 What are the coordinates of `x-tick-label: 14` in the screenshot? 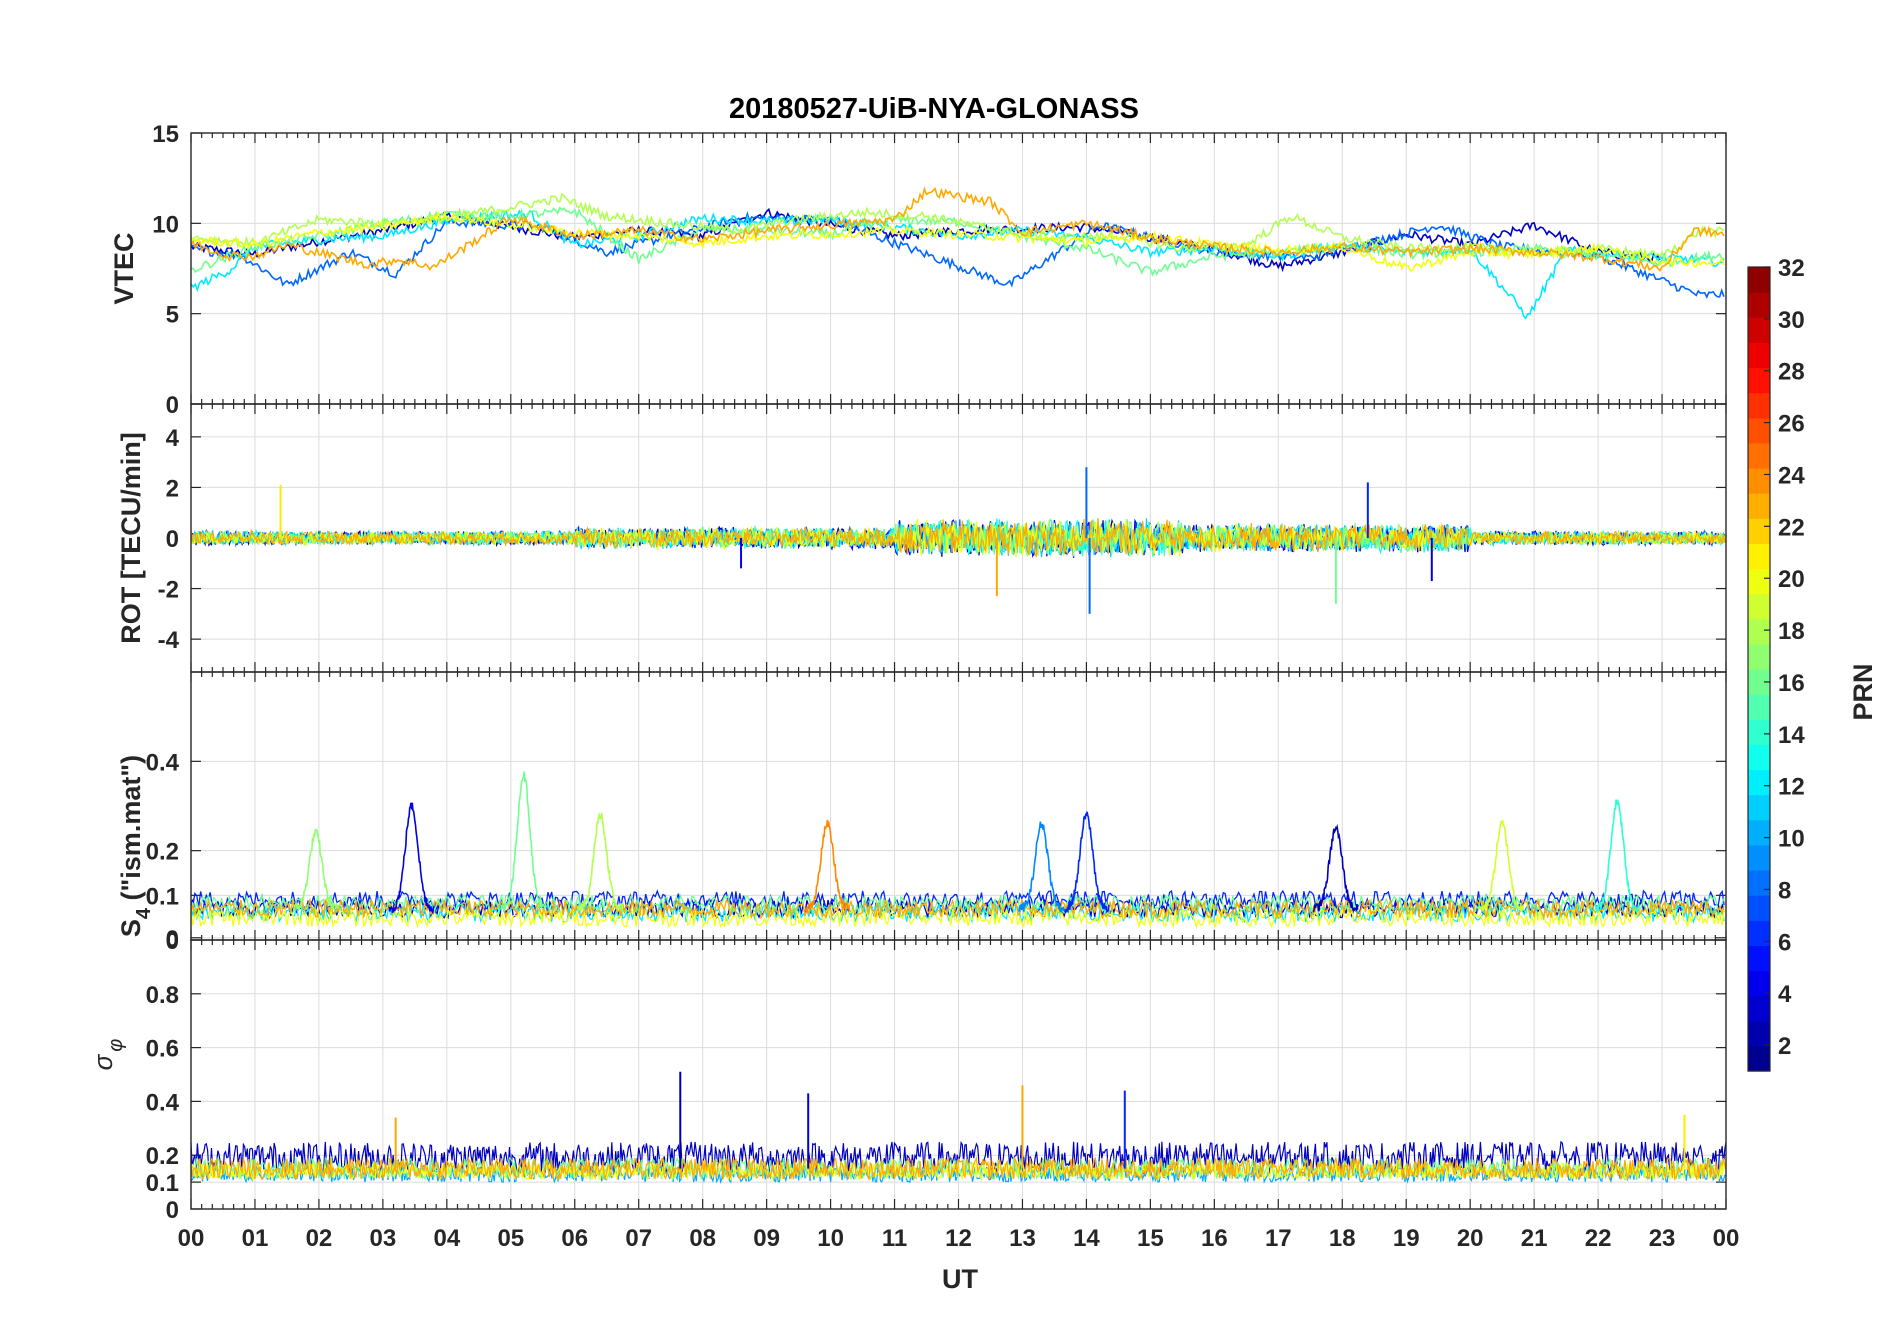 It's located at (1086, 1238).